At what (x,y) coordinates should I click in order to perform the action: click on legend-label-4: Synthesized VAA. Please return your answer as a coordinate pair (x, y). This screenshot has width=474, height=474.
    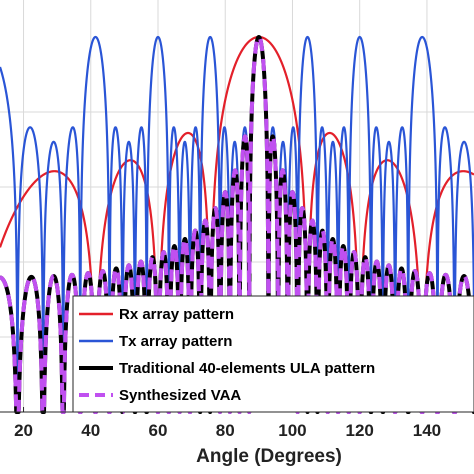
    Looking at the image, I should click on (180, 395).